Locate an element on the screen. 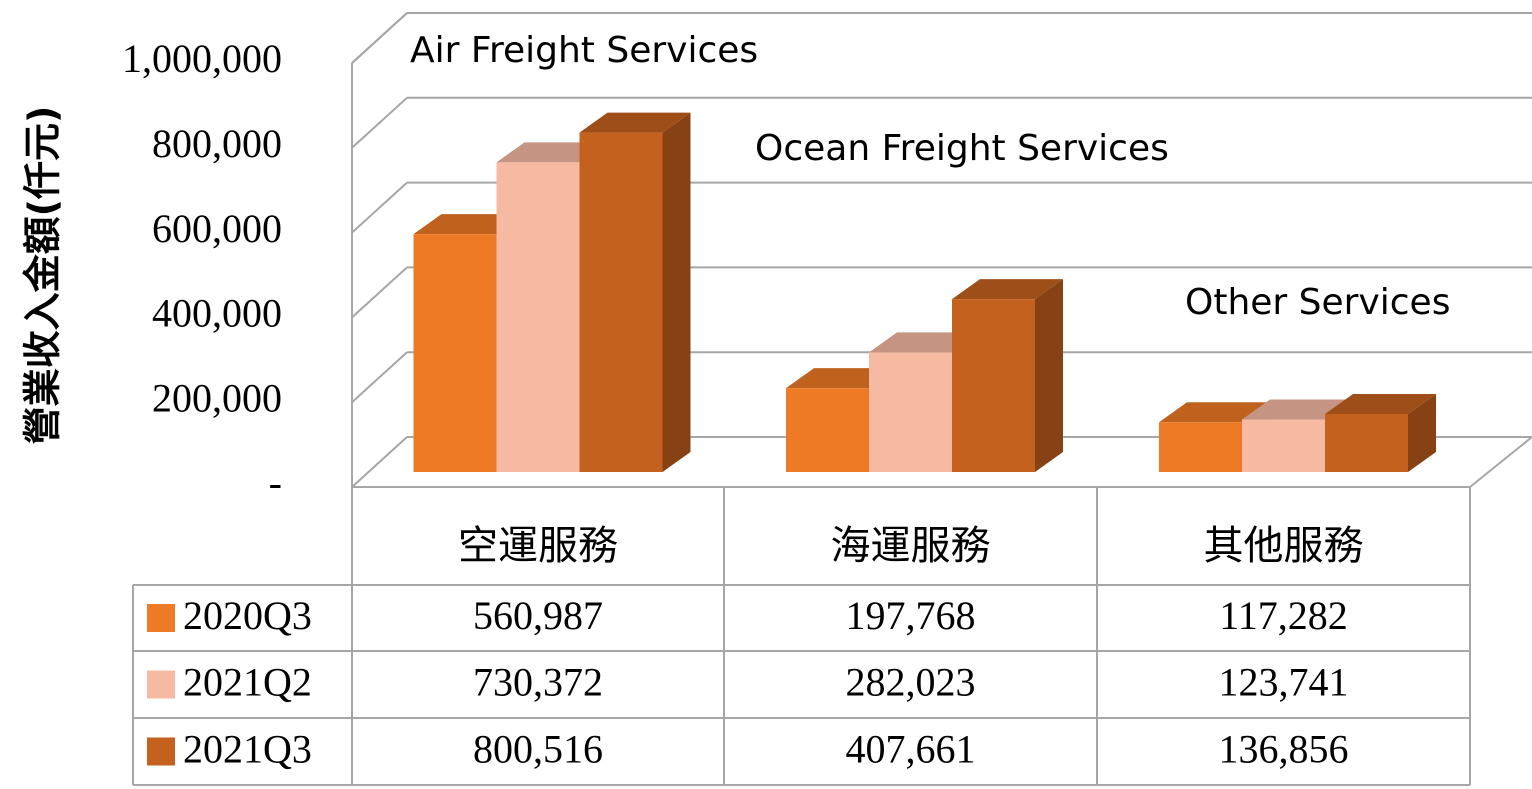  x-tick-label: 空運服務 is located at coordinates (538, 546).